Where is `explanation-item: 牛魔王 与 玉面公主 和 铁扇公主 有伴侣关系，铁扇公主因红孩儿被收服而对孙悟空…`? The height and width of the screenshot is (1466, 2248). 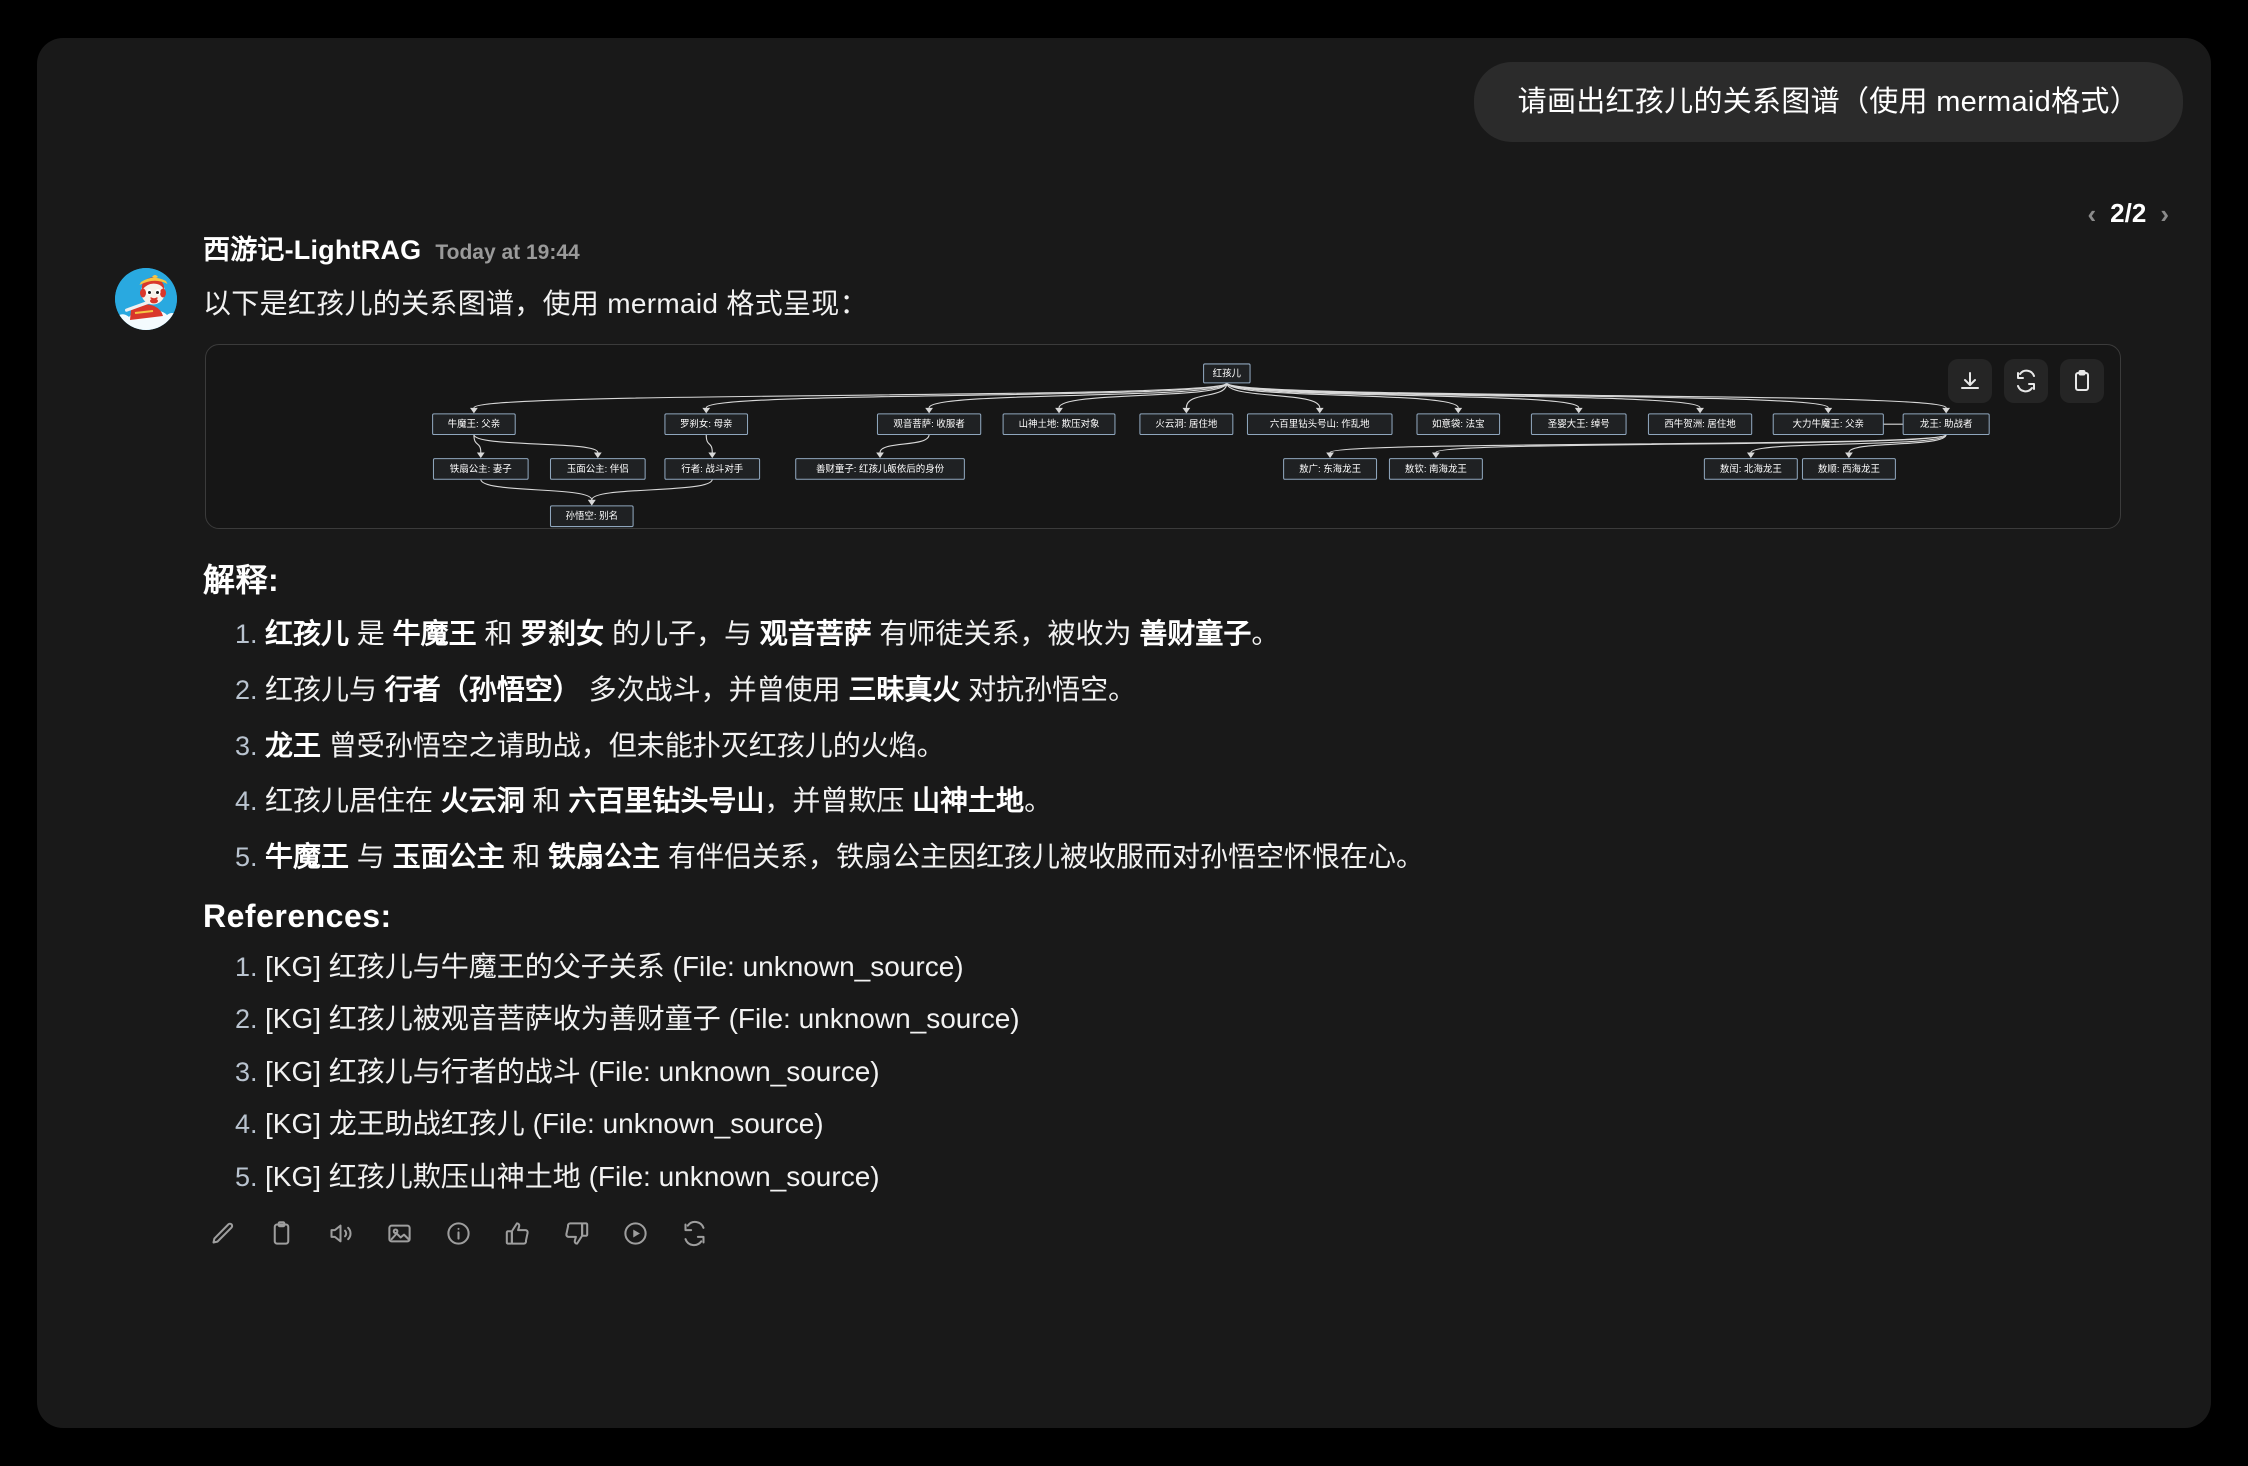
explanation-item: 牛魔王 与 玉面公主 和 铁扇公主 有伴侣关系，铁扇公主因红孩儿被收服而对孙悟空… is located at coordinates (1224, 857).